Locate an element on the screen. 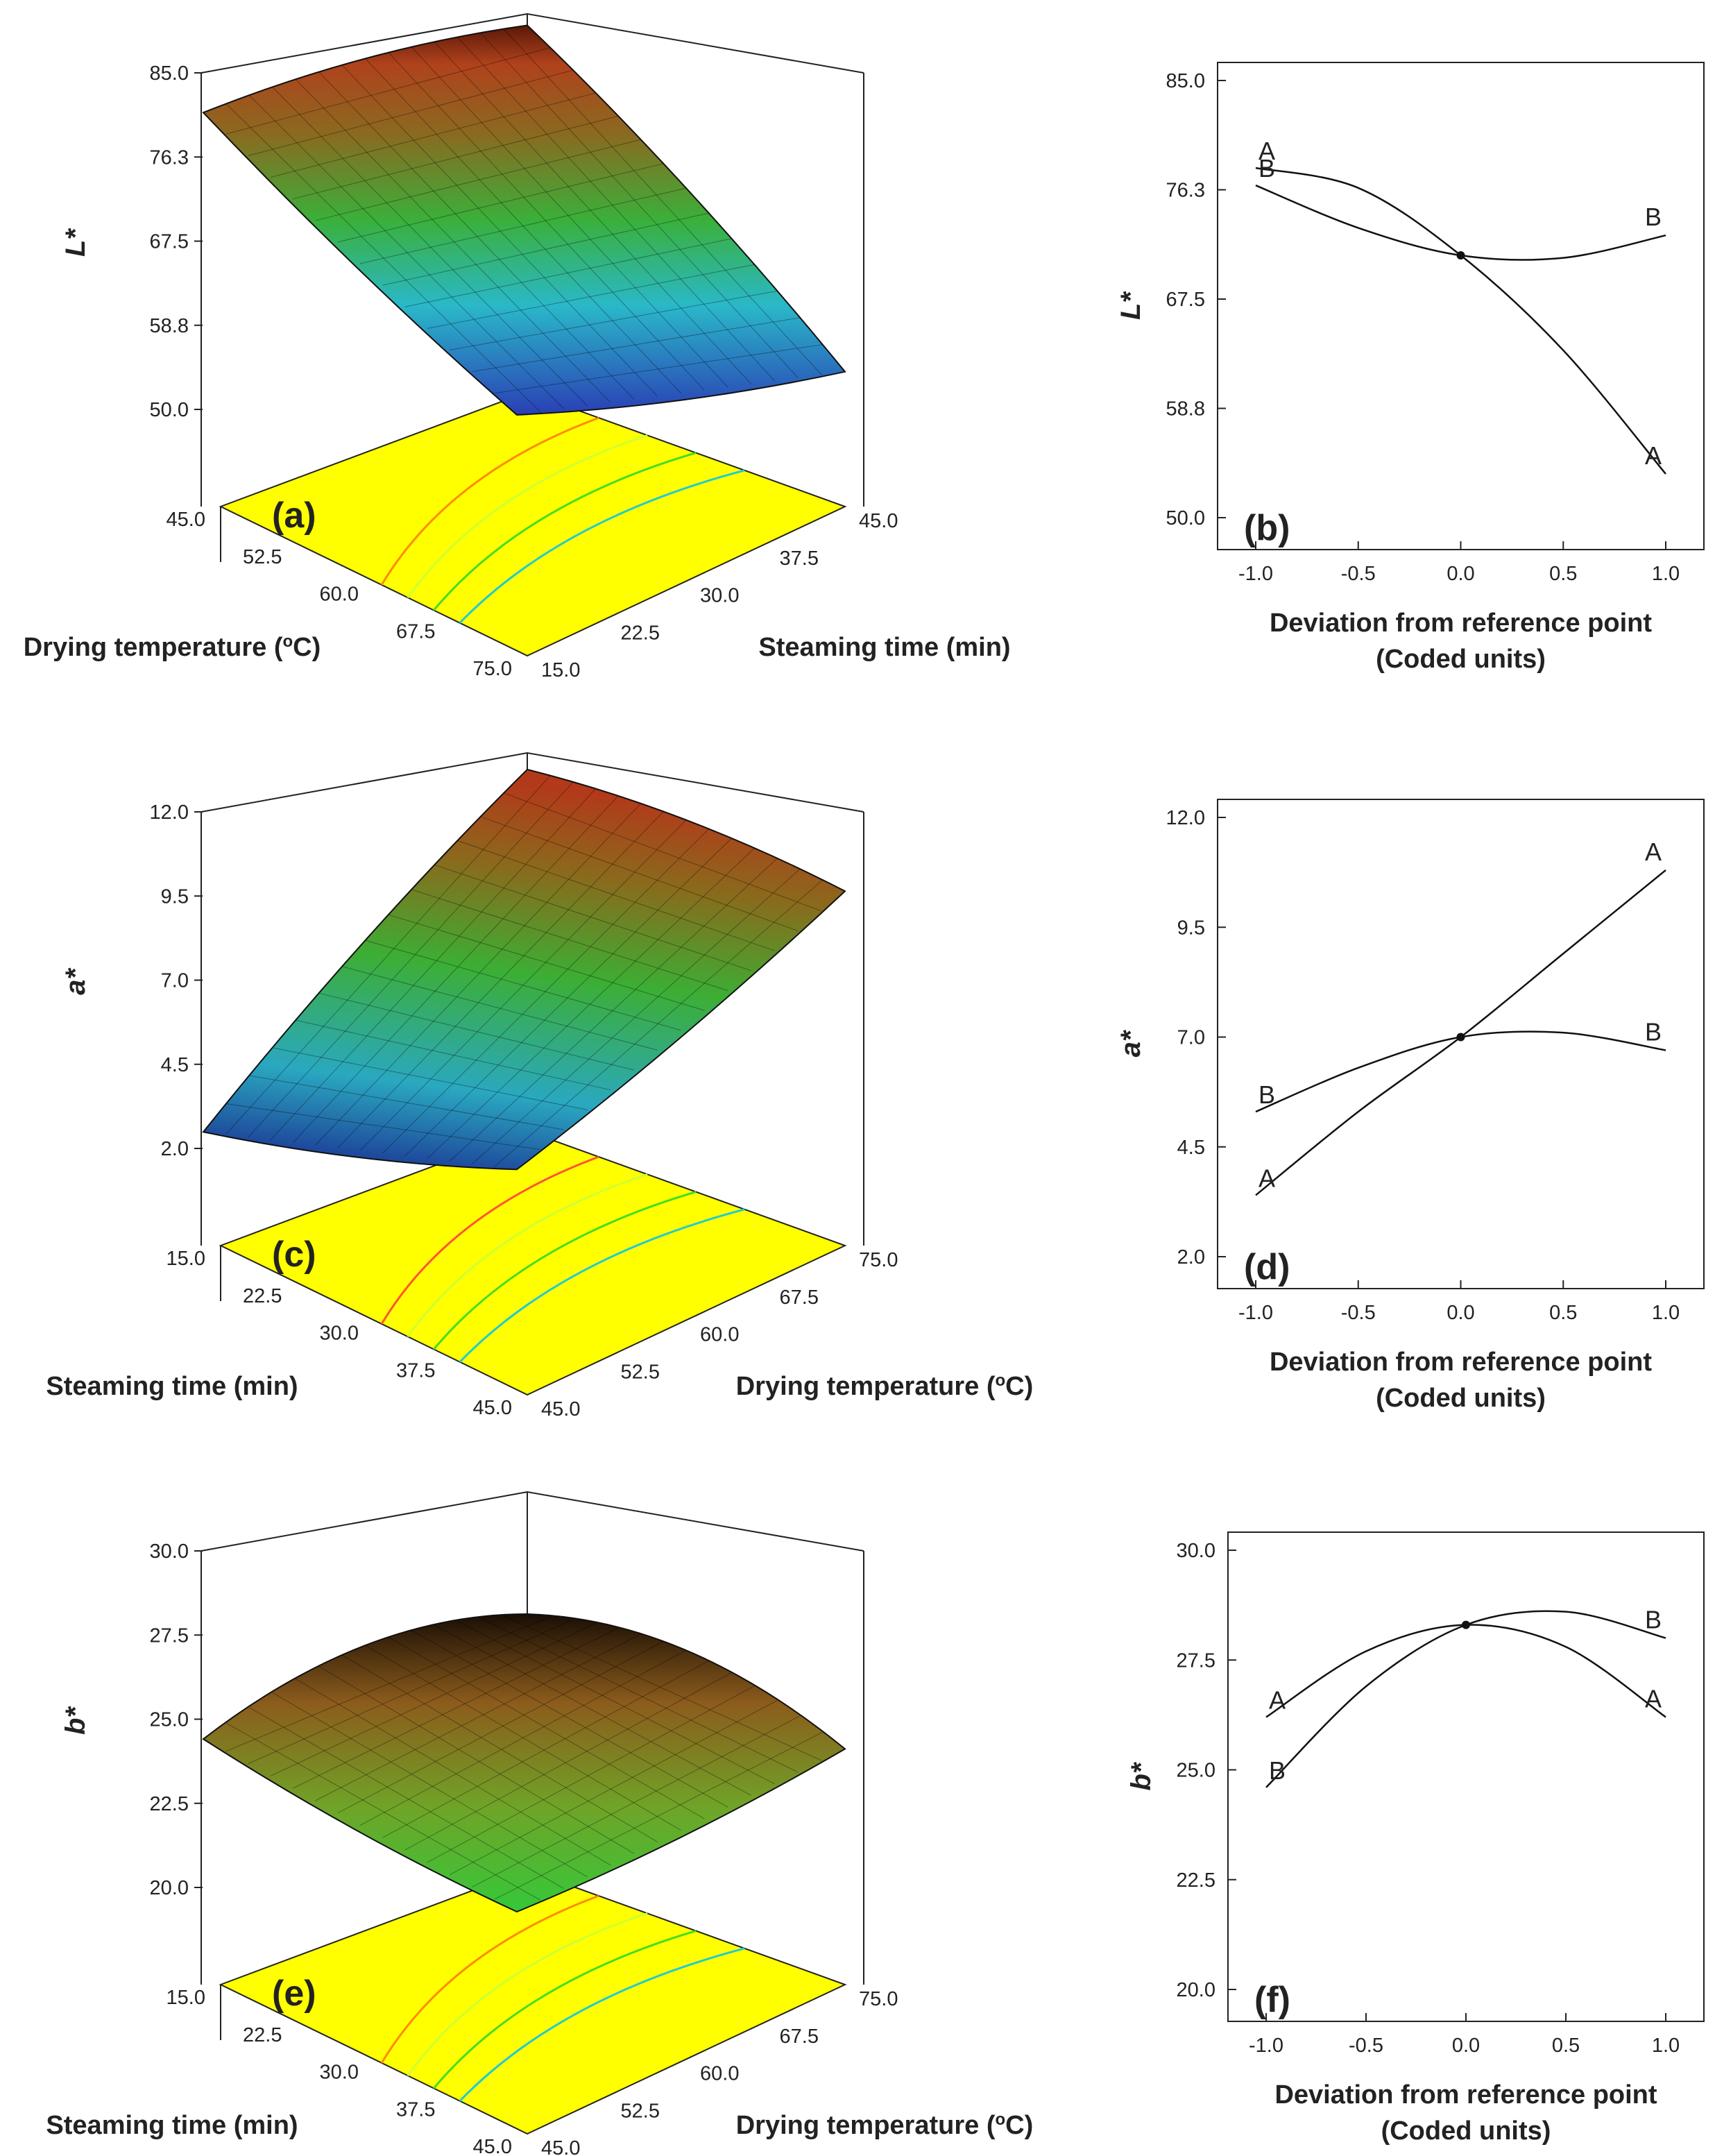 The height and width of the screenshot is (2156, 1715). left-axis-tick-label: 52.5 is located at coordinates (262, 557).